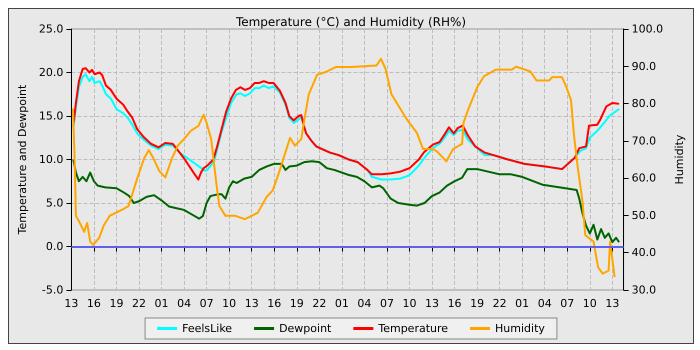 The image size is (700, 350). What do you see at coordinates (51, 29) in the screenshot?
I see `y-tick-label: 25.0` at bounding box center [51, 29].